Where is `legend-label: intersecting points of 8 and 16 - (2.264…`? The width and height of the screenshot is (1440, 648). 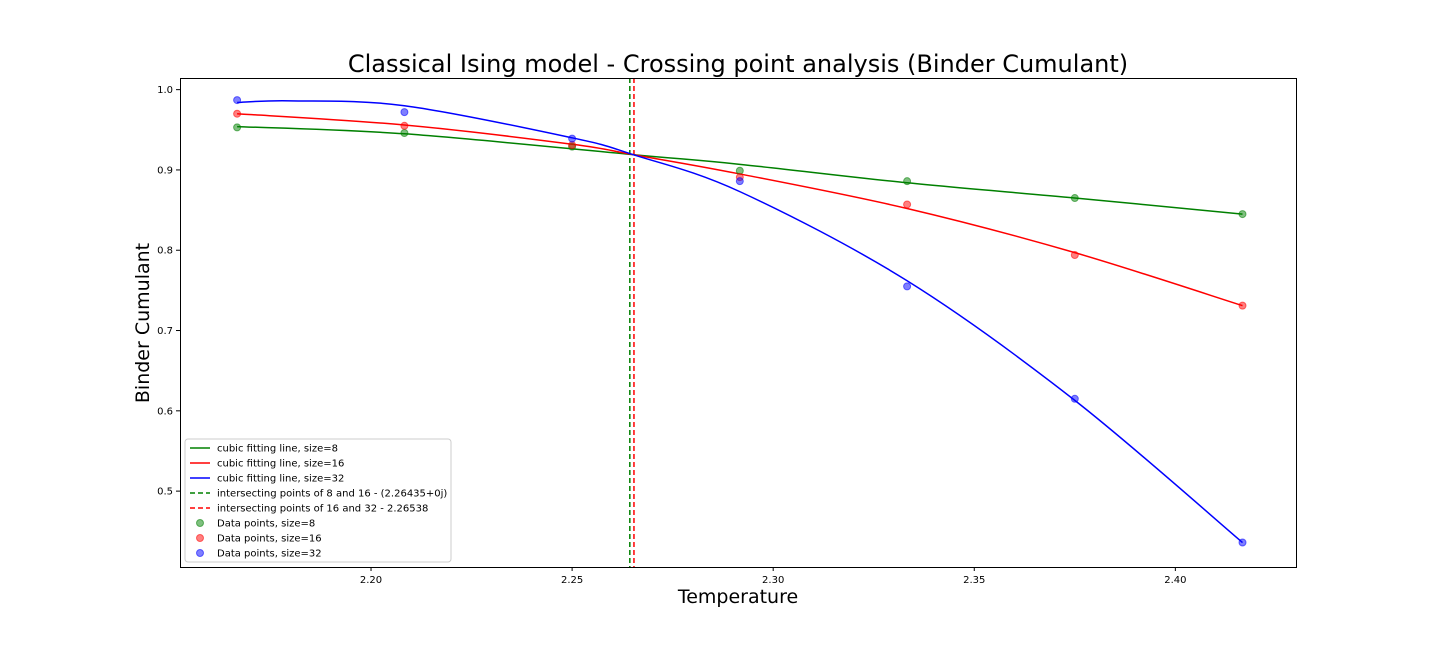
legend-label: intersecting points of 8 and 16 - (2.264… is located at coordinates (332, 494).